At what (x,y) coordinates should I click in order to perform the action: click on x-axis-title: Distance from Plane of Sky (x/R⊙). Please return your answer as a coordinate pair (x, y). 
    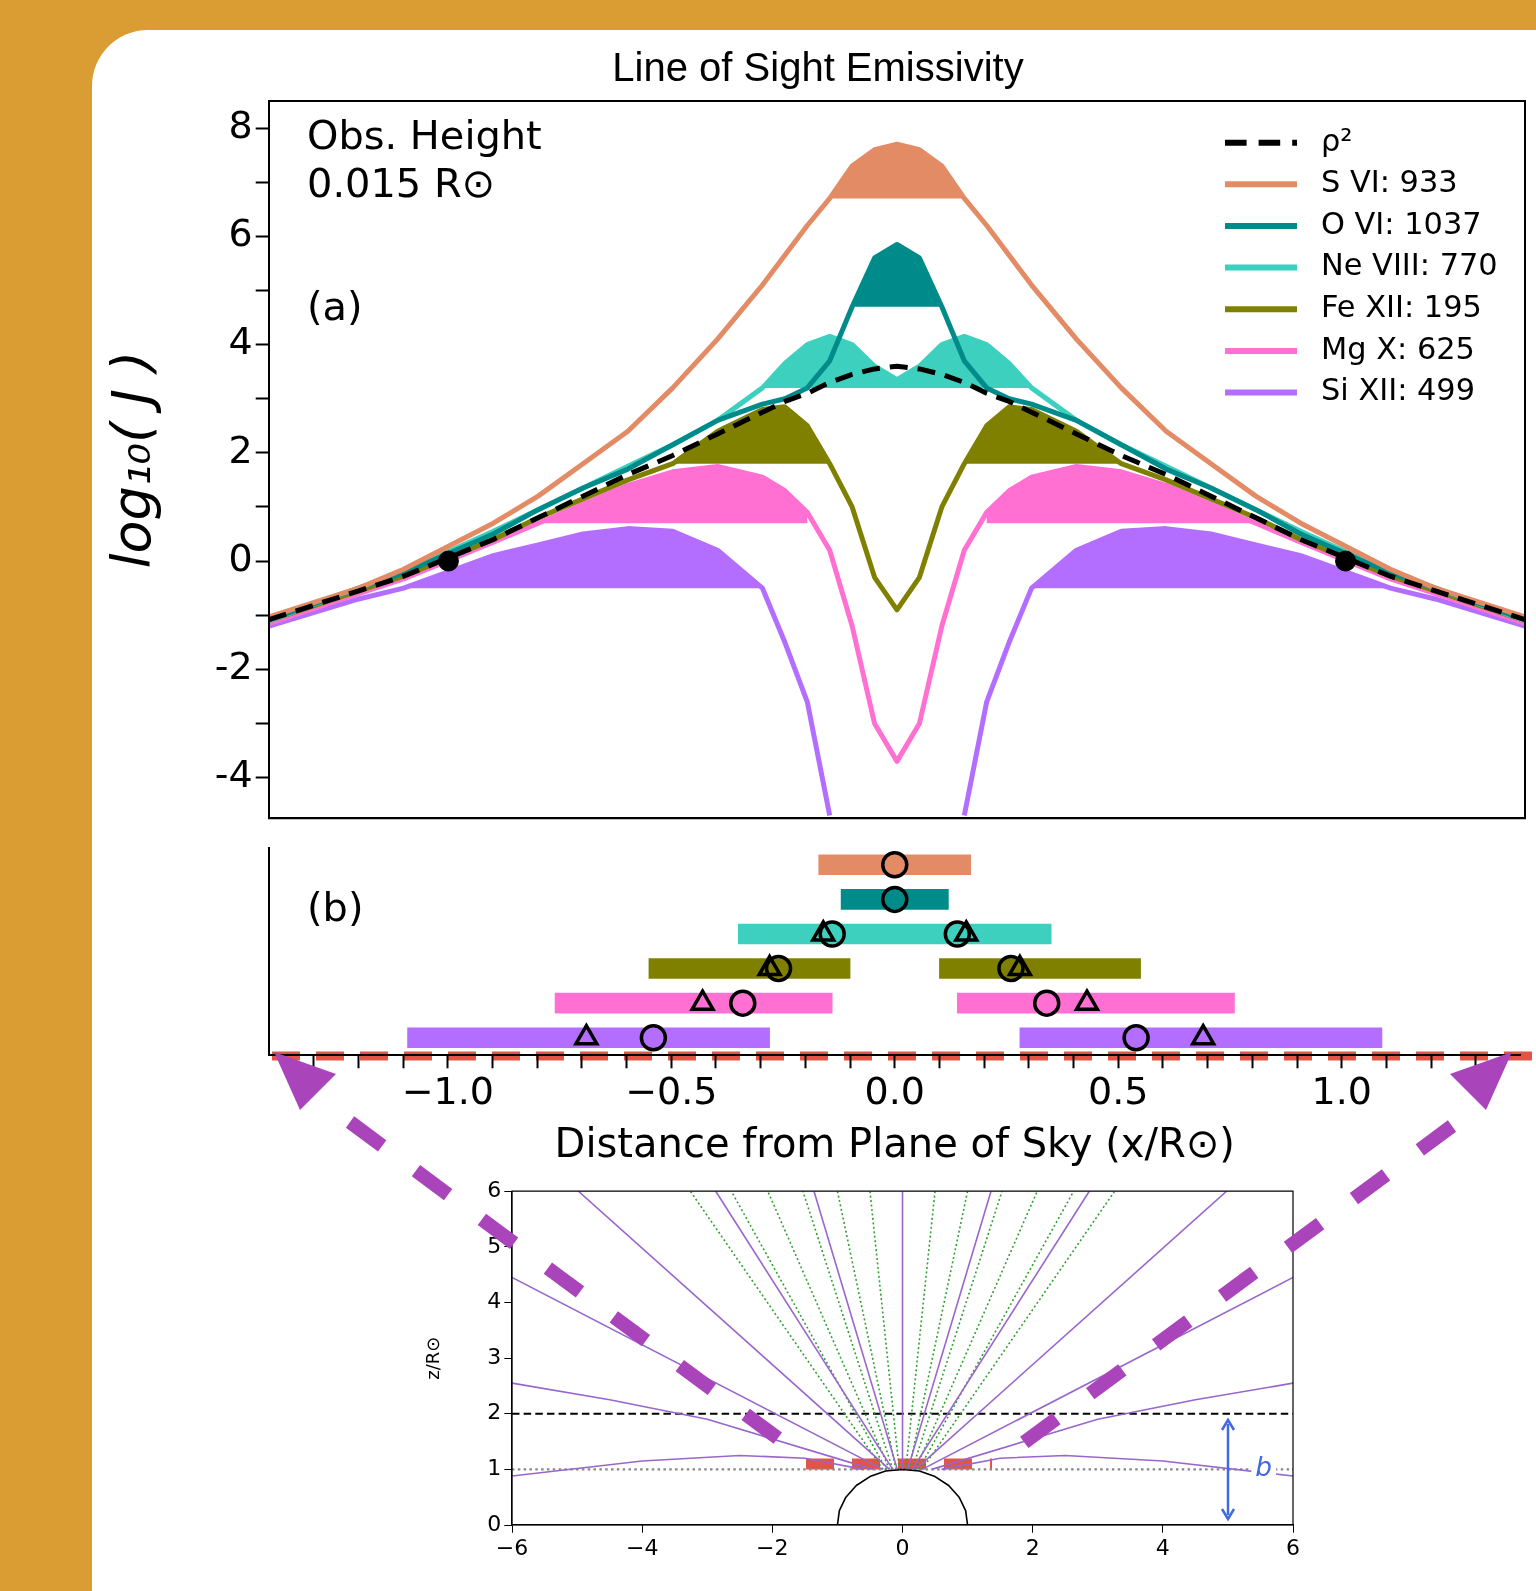
    Looking at the image, I should click on (894, 1143).